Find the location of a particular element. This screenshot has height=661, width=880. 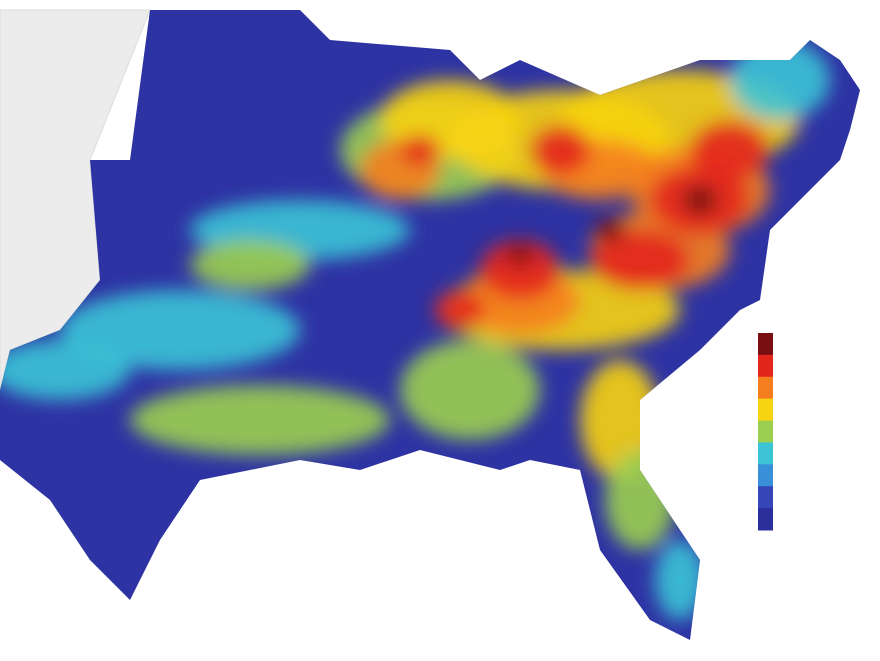

color-legend is located at coordinates (765, 432).